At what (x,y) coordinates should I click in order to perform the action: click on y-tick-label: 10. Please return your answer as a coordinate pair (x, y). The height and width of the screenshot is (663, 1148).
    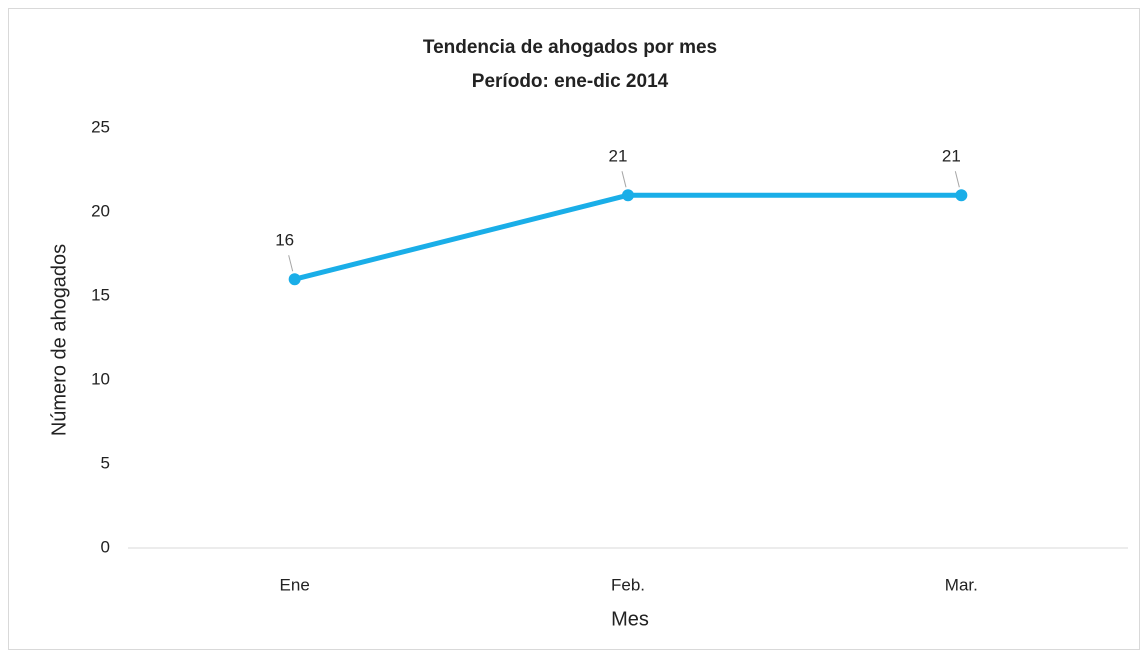
    Looking at the image, I should click on (100, 378).